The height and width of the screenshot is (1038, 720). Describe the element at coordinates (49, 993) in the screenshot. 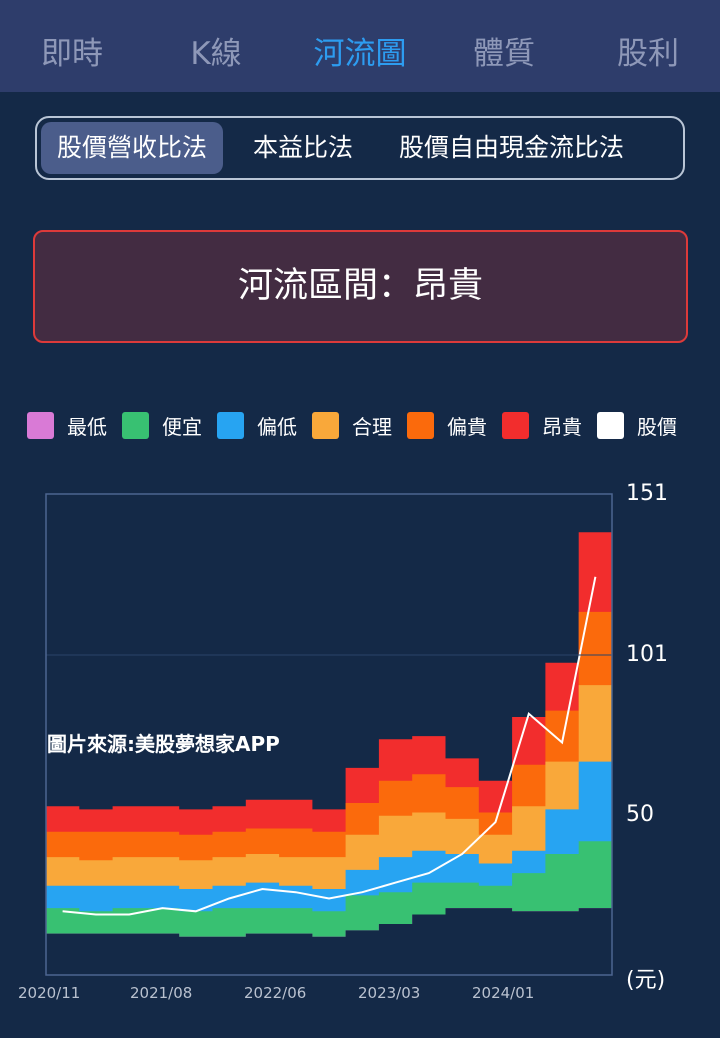

I see `x-tick-label: 2020/11` at that location.